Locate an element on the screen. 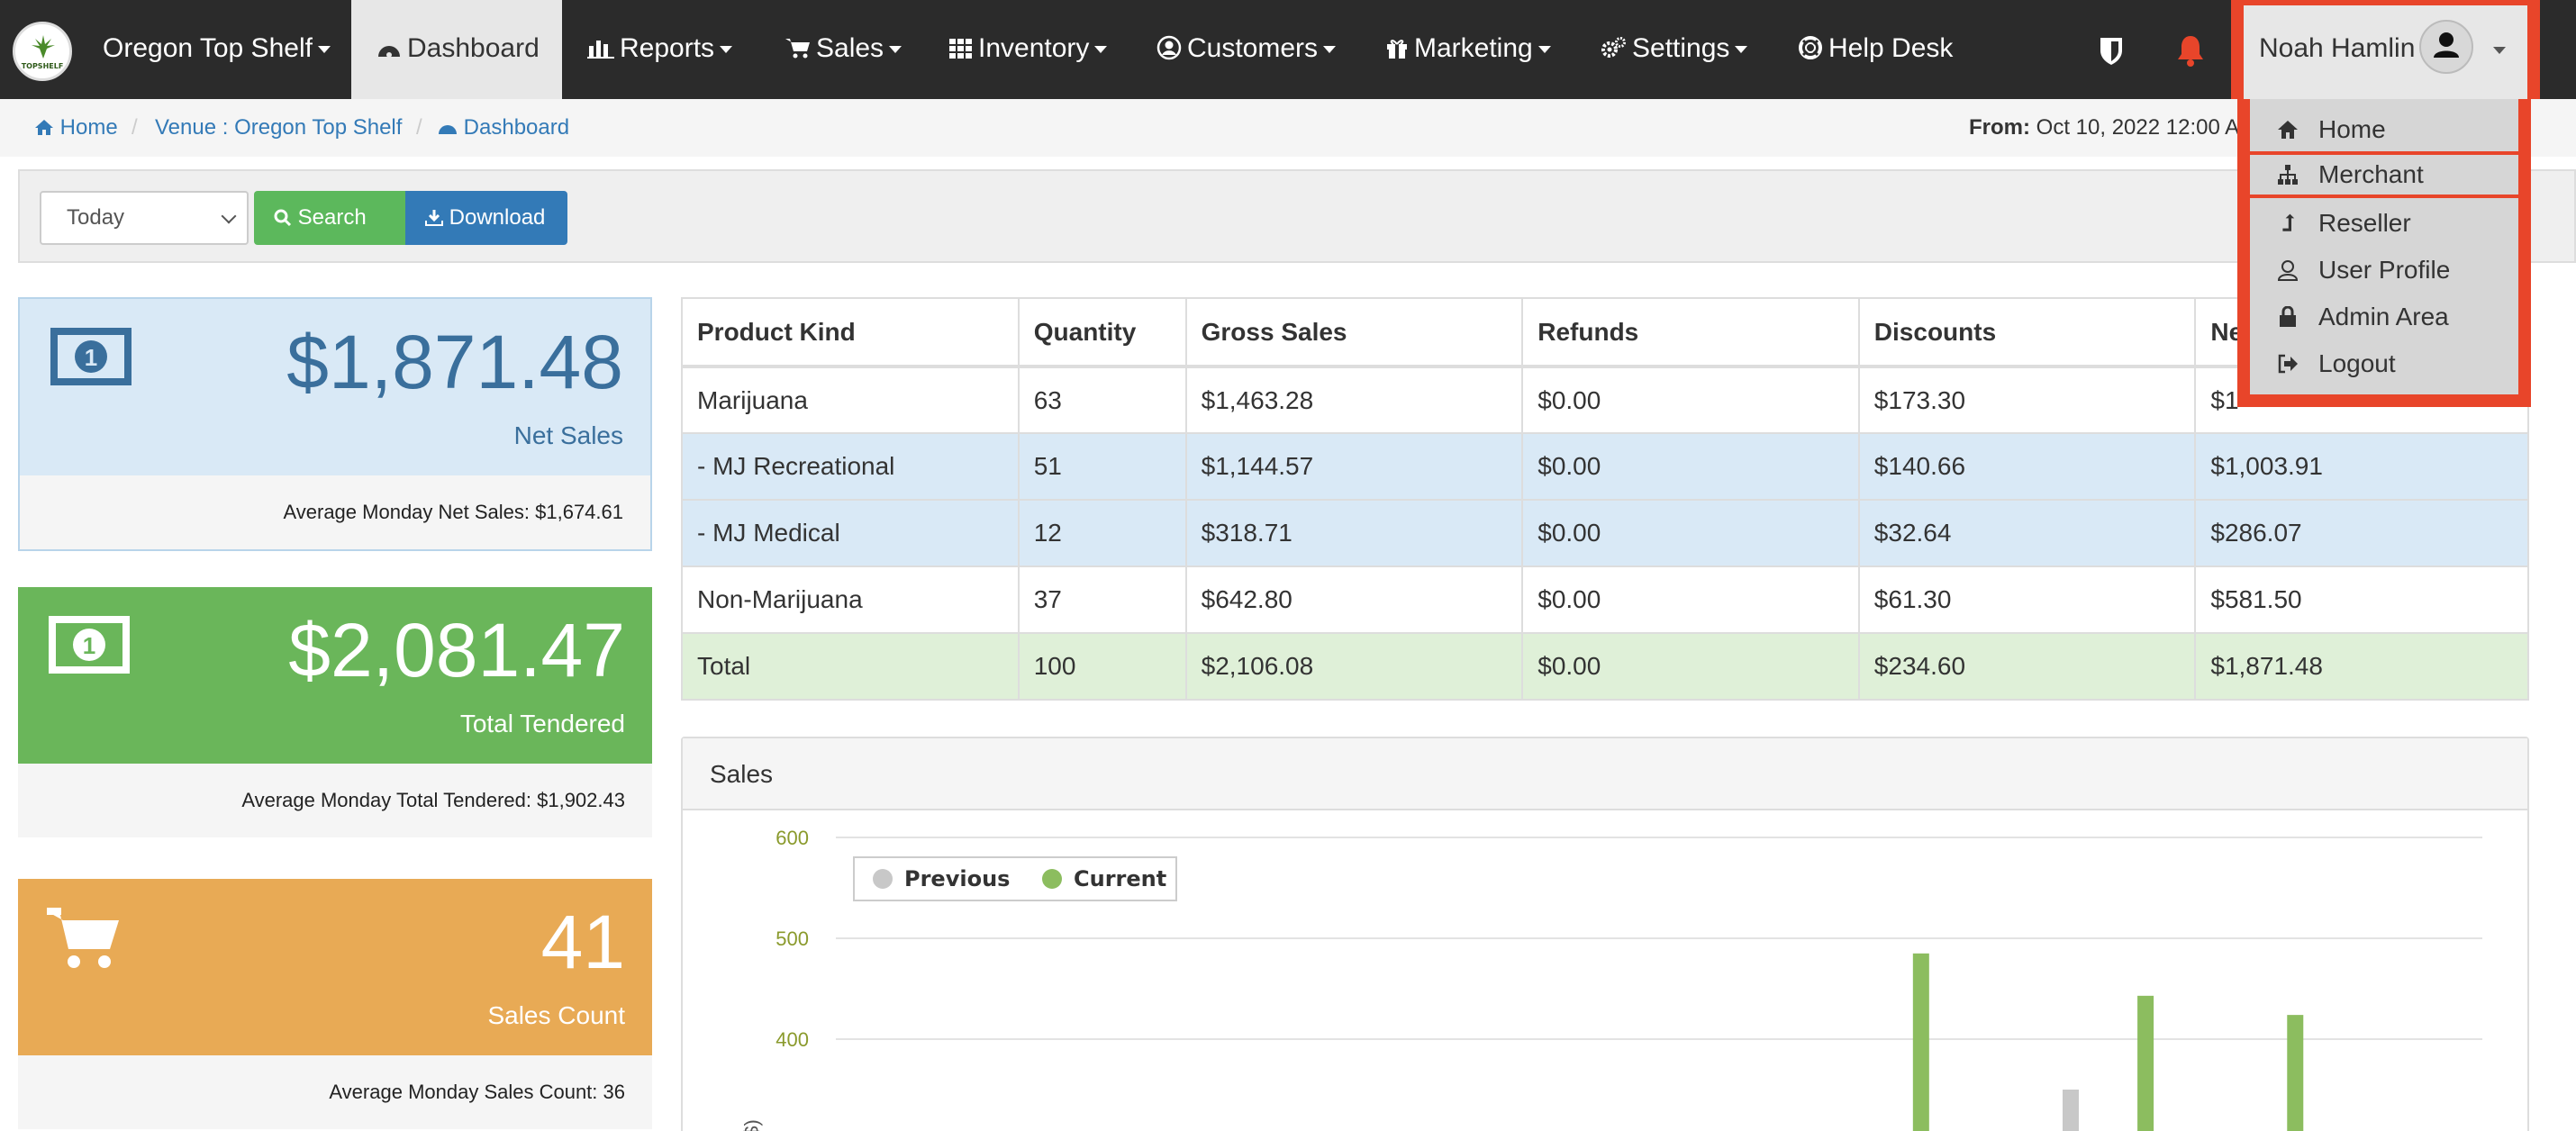 Image resolution: width=2576 pixels, height=1131 pixels. legend-label: Previous is located at coordinates (957, 878).